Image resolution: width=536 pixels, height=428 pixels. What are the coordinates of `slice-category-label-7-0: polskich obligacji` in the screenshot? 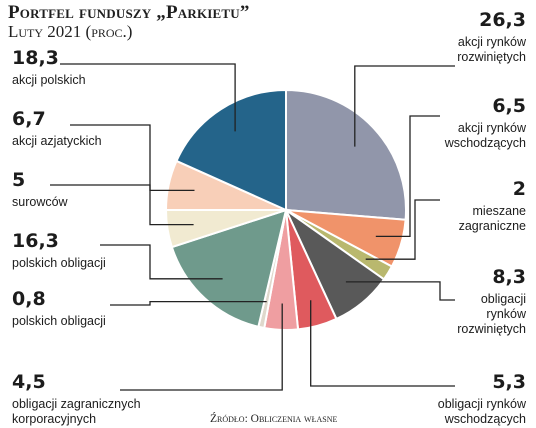 It's located at (59, 263).